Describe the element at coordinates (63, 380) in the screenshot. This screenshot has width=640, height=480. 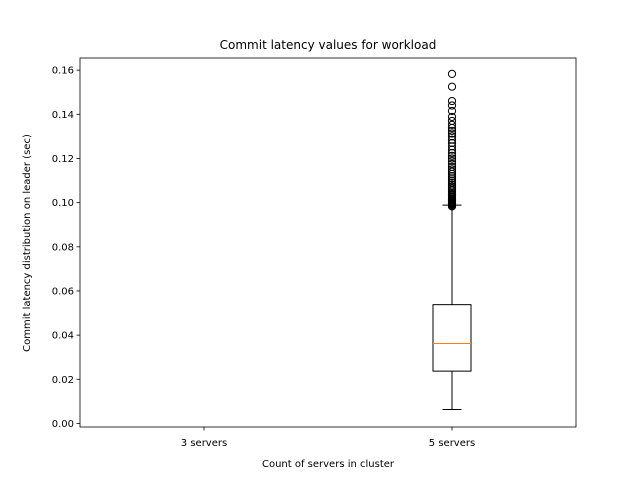
I see `y-tick-label: 0.02` at that location.